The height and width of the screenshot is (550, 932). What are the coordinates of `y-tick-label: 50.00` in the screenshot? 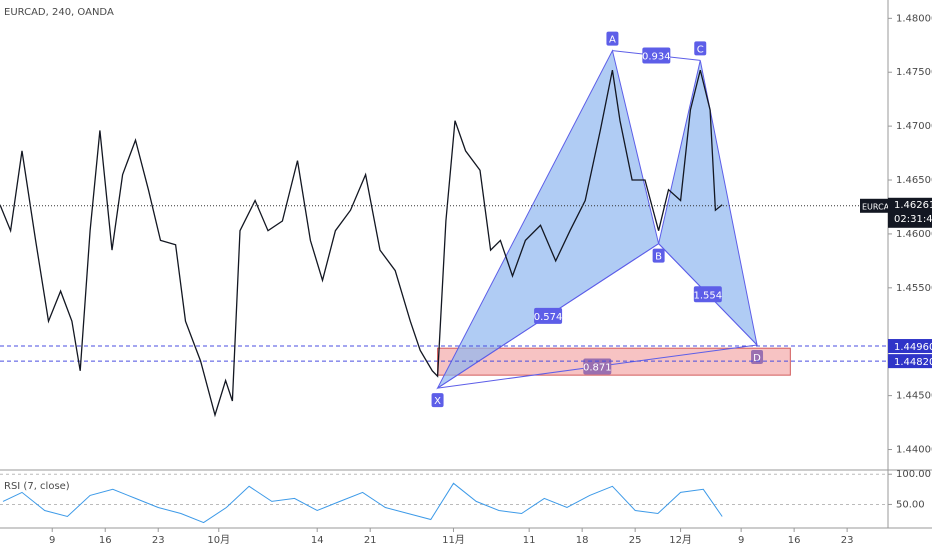 It's located at (910, 504).